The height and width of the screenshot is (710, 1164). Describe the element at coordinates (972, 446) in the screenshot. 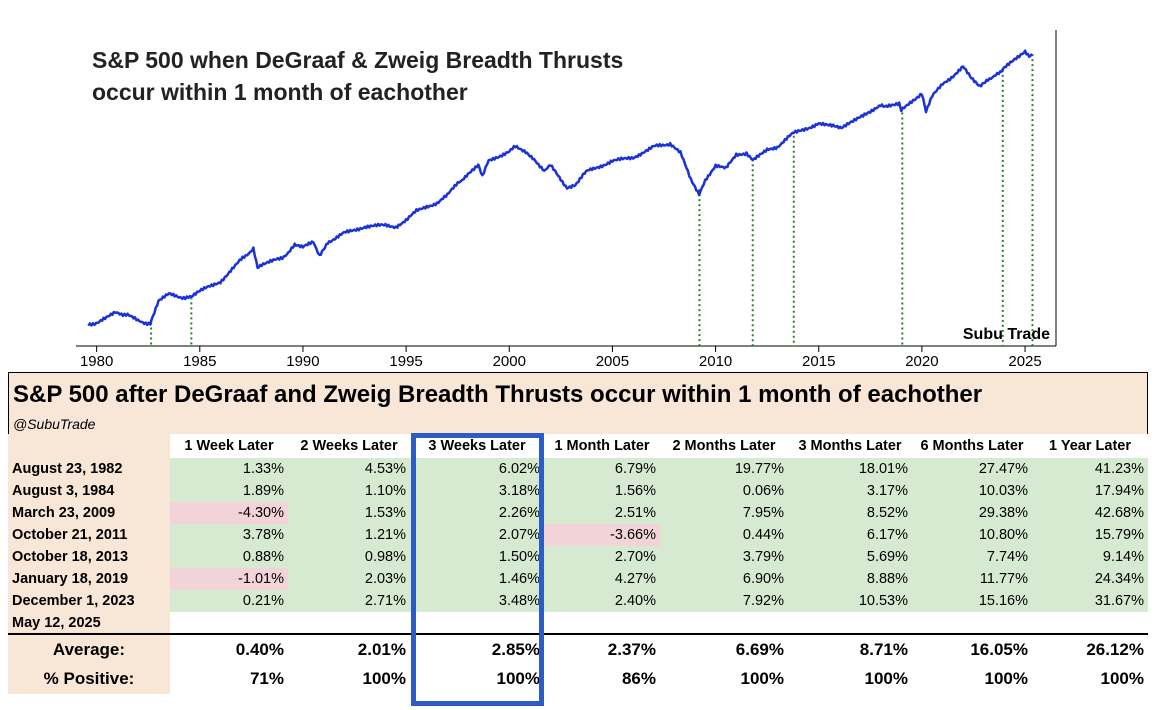

I see `col-header: 6 Months Later` at that location.